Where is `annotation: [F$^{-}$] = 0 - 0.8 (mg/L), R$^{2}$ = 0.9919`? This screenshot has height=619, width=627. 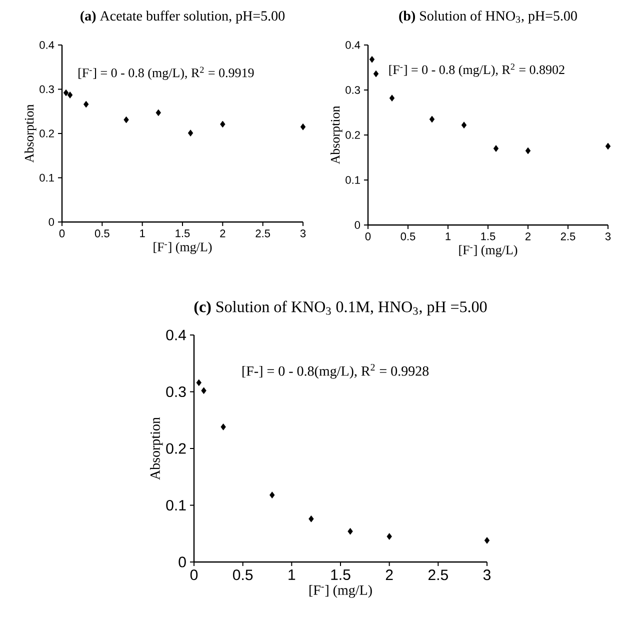 annotation: [F$^{-}$] = 0 - 0.8 (mg/L), R$^{2}$ = 0.9919 is located at coordinates (166, 73).